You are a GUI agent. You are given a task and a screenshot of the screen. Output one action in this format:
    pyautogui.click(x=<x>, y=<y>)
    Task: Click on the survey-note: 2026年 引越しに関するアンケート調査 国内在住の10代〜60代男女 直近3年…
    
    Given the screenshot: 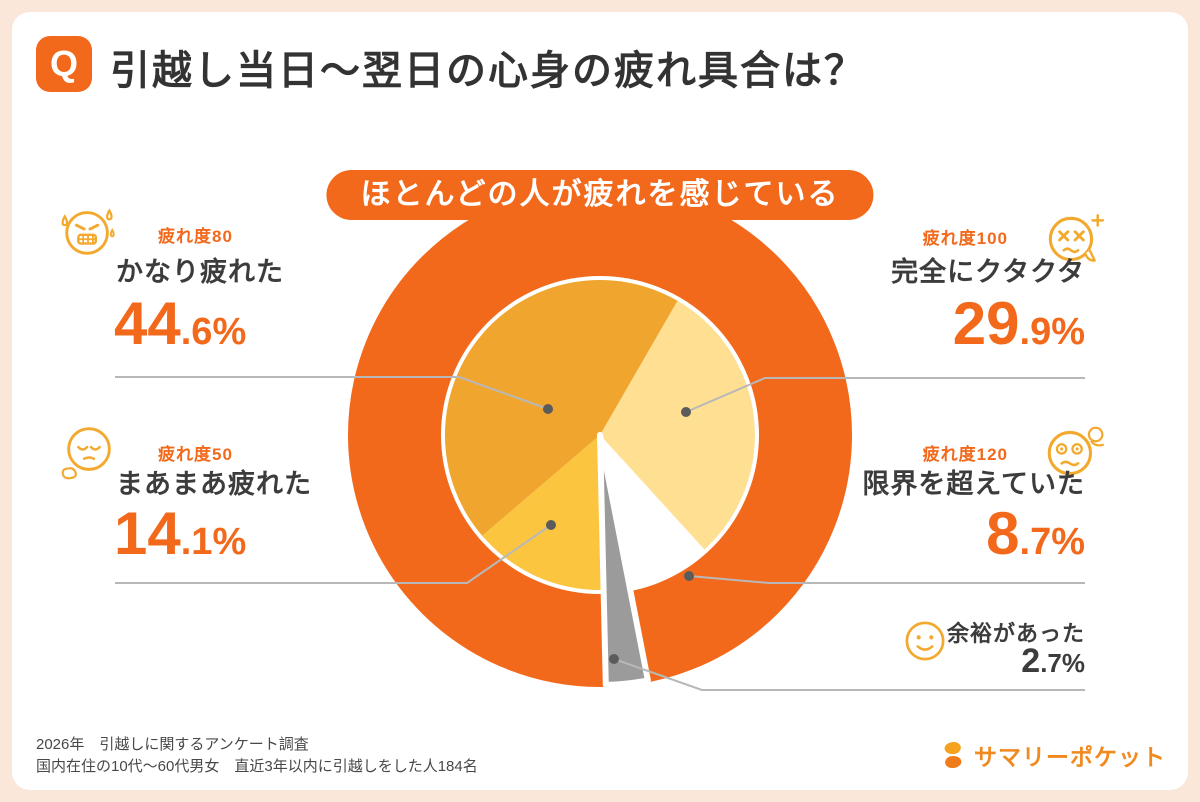 What is the action you would take?
    pyautogui.click(x=257, y=756)
    